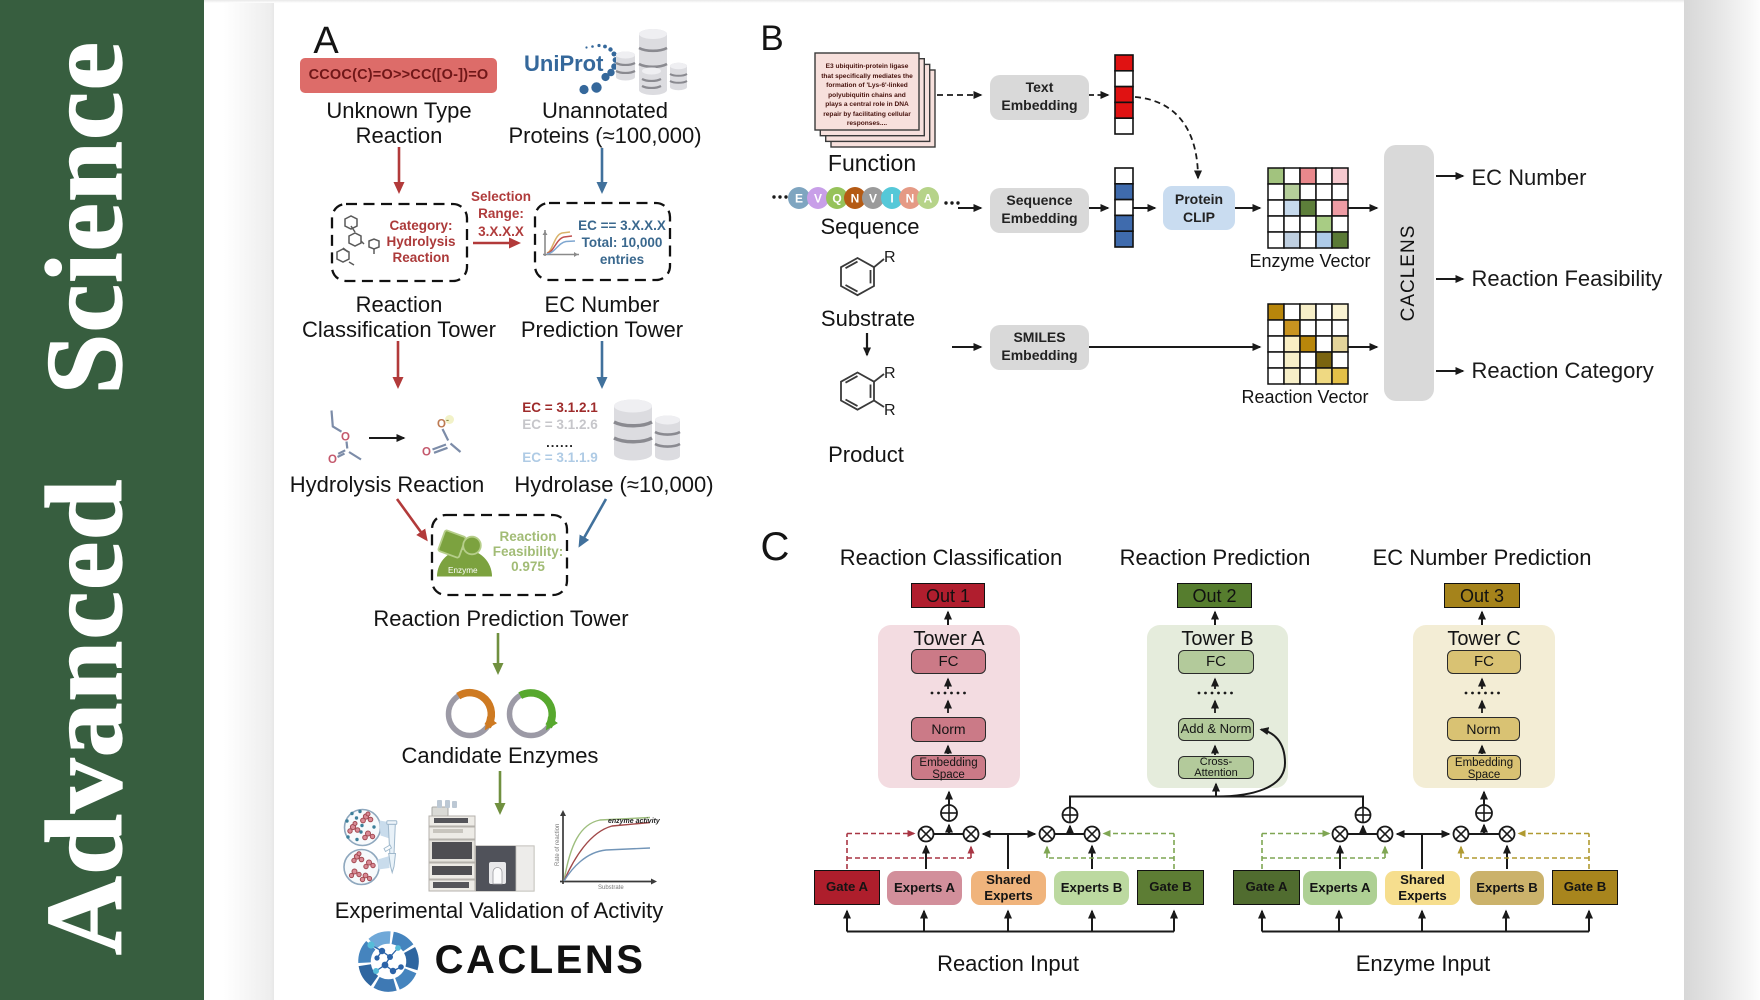 Image resolution: width=1760 pixels, height=1000 pixels. What do you see at coordinates (564, 63) in the screenshot?
I see `svg-text: UniProt` at bounding box center [564, 63].